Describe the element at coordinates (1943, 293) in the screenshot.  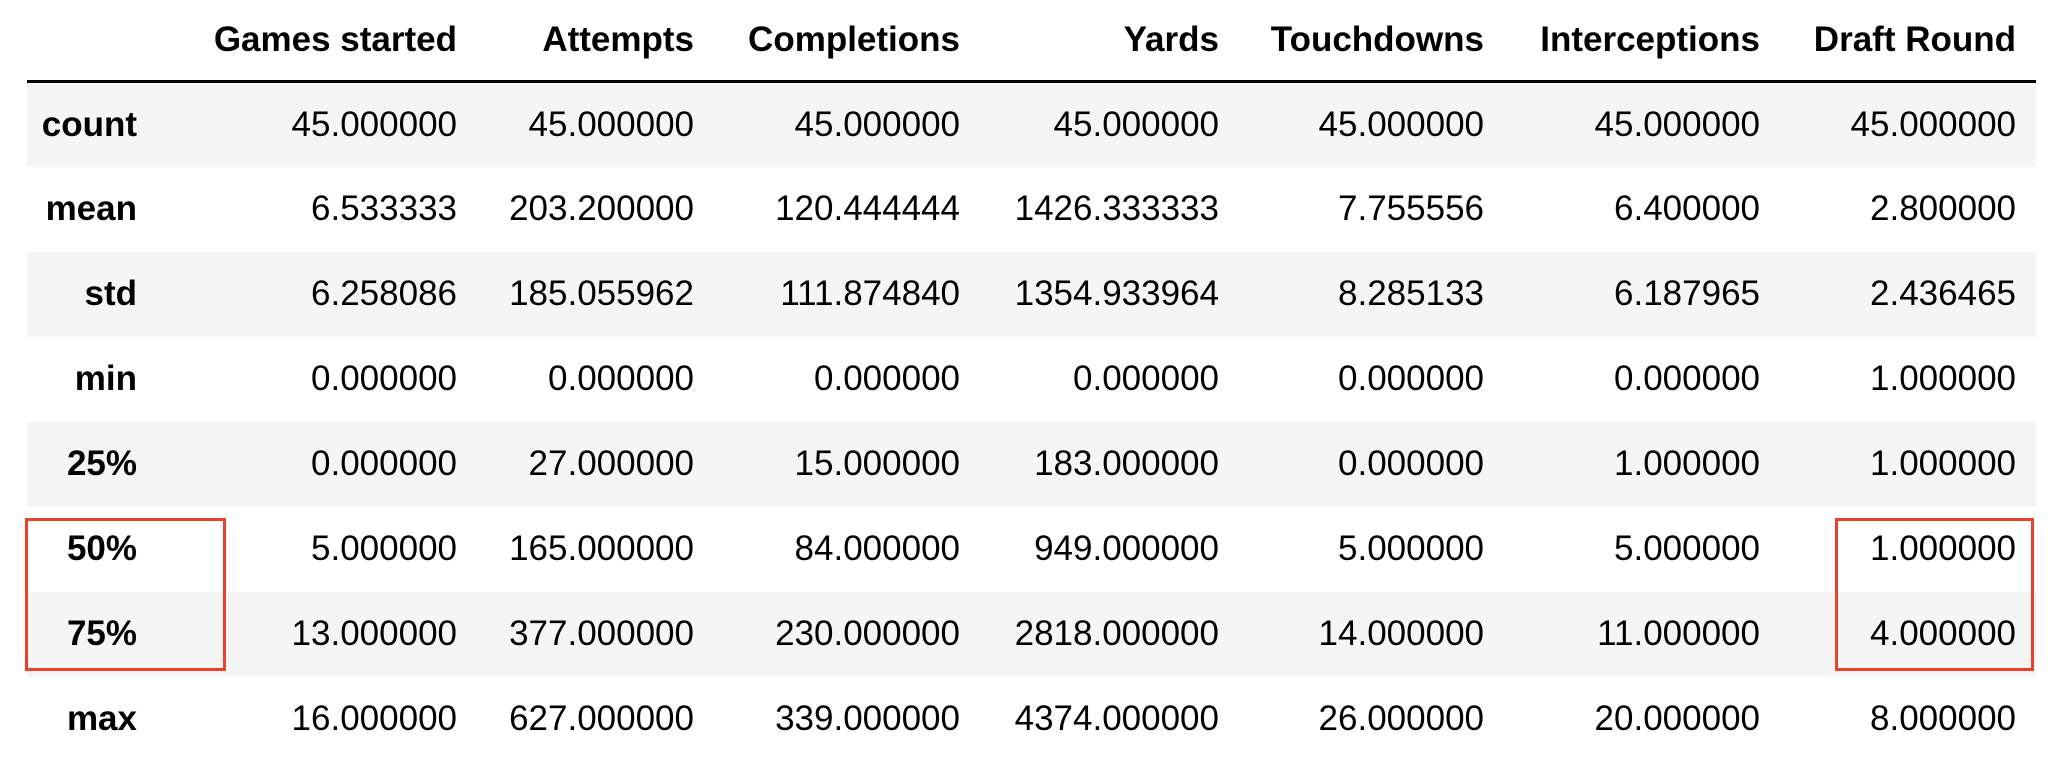
I see `table-cell: 2.436465` at that location.